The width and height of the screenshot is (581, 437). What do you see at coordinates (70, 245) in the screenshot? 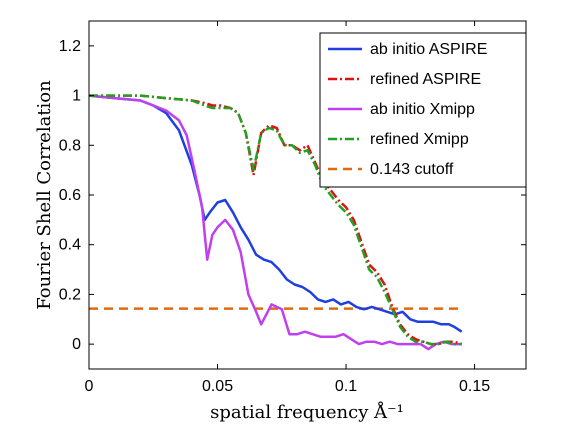
I see `y-tick-label: 0.4` at bounding box center [70, 245].